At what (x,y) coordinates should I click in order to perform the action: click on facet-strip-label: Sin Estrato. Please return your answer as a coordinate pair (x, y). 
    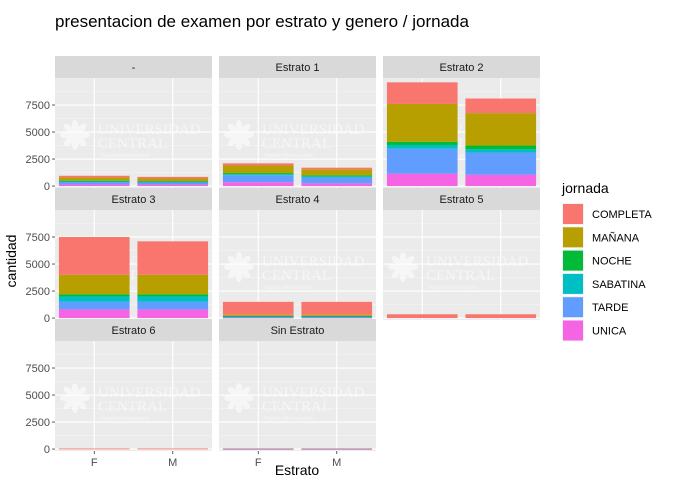
    Looking at the image, I should click on (298, 331).